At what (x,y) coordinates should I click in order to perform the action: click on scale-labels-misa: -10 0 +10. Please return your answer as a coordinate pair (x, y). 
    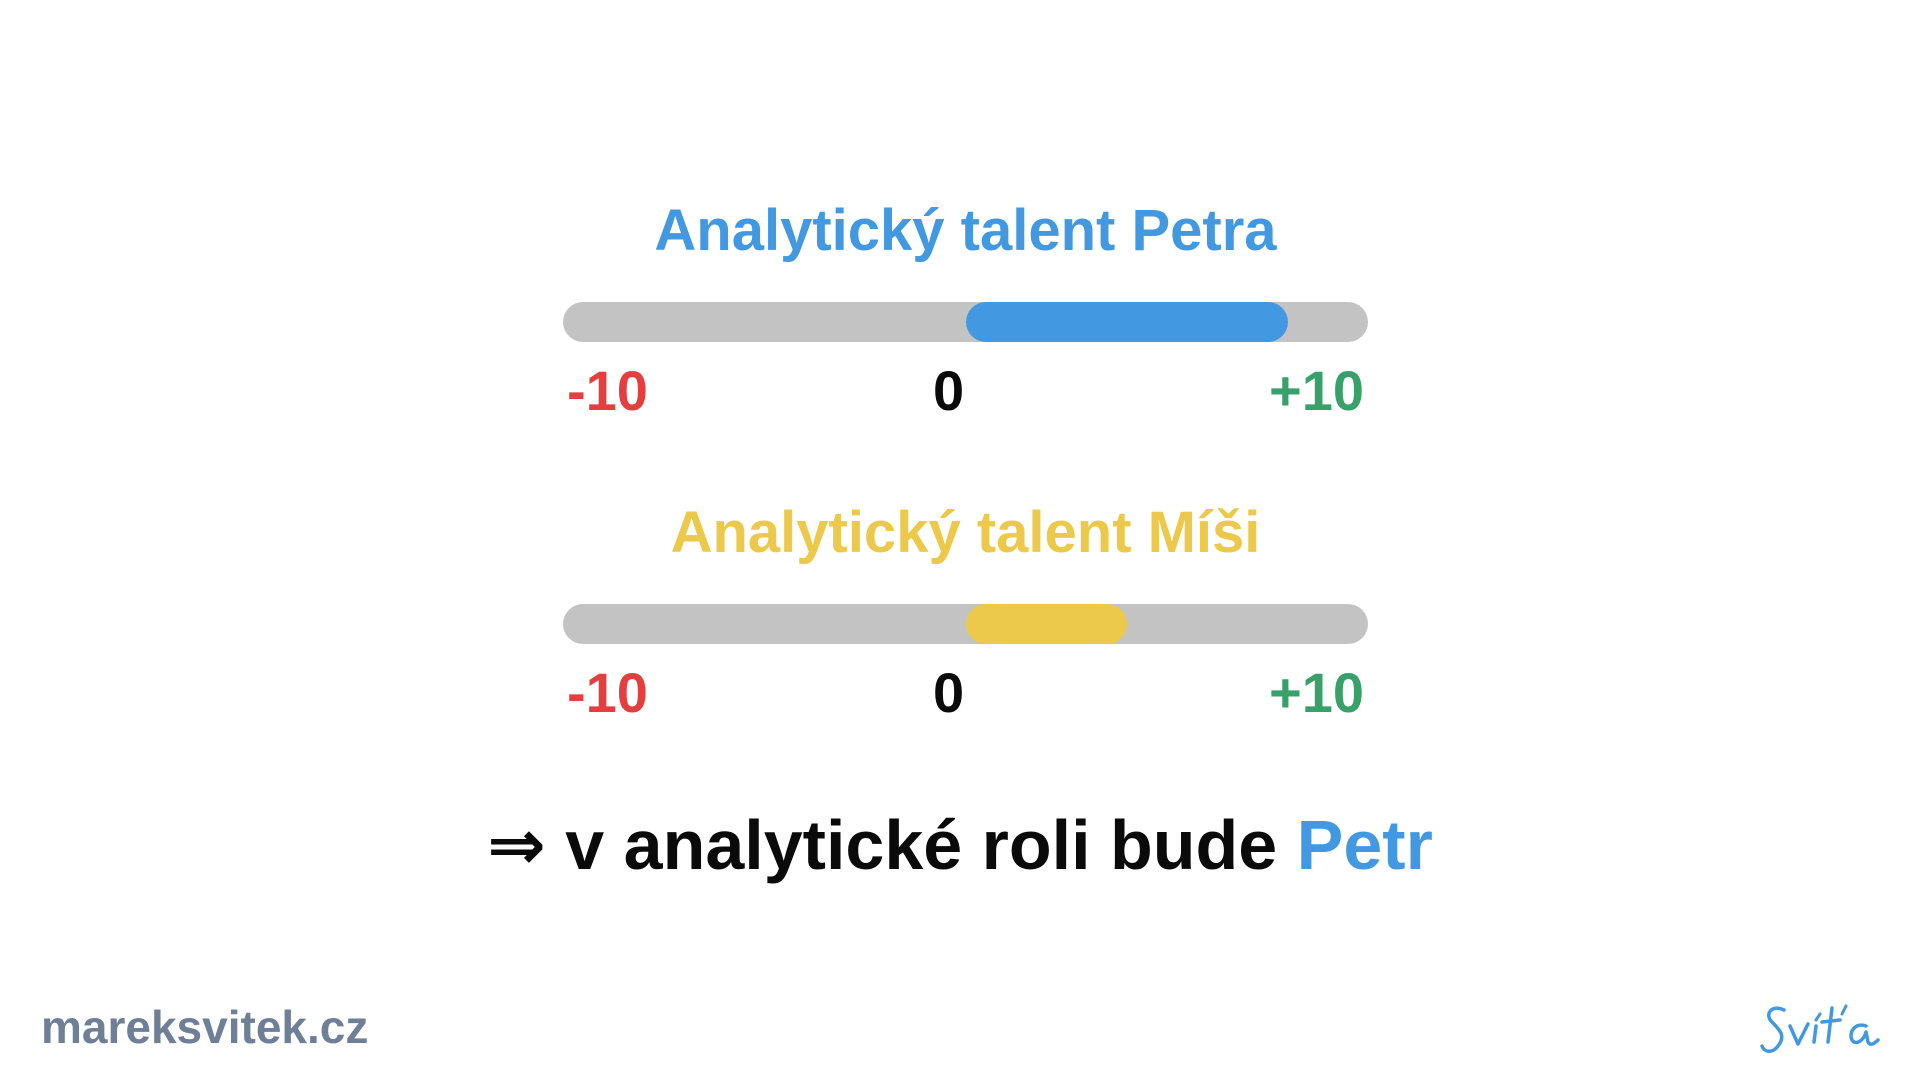
    Looking at the image, I should click on (965, 693).